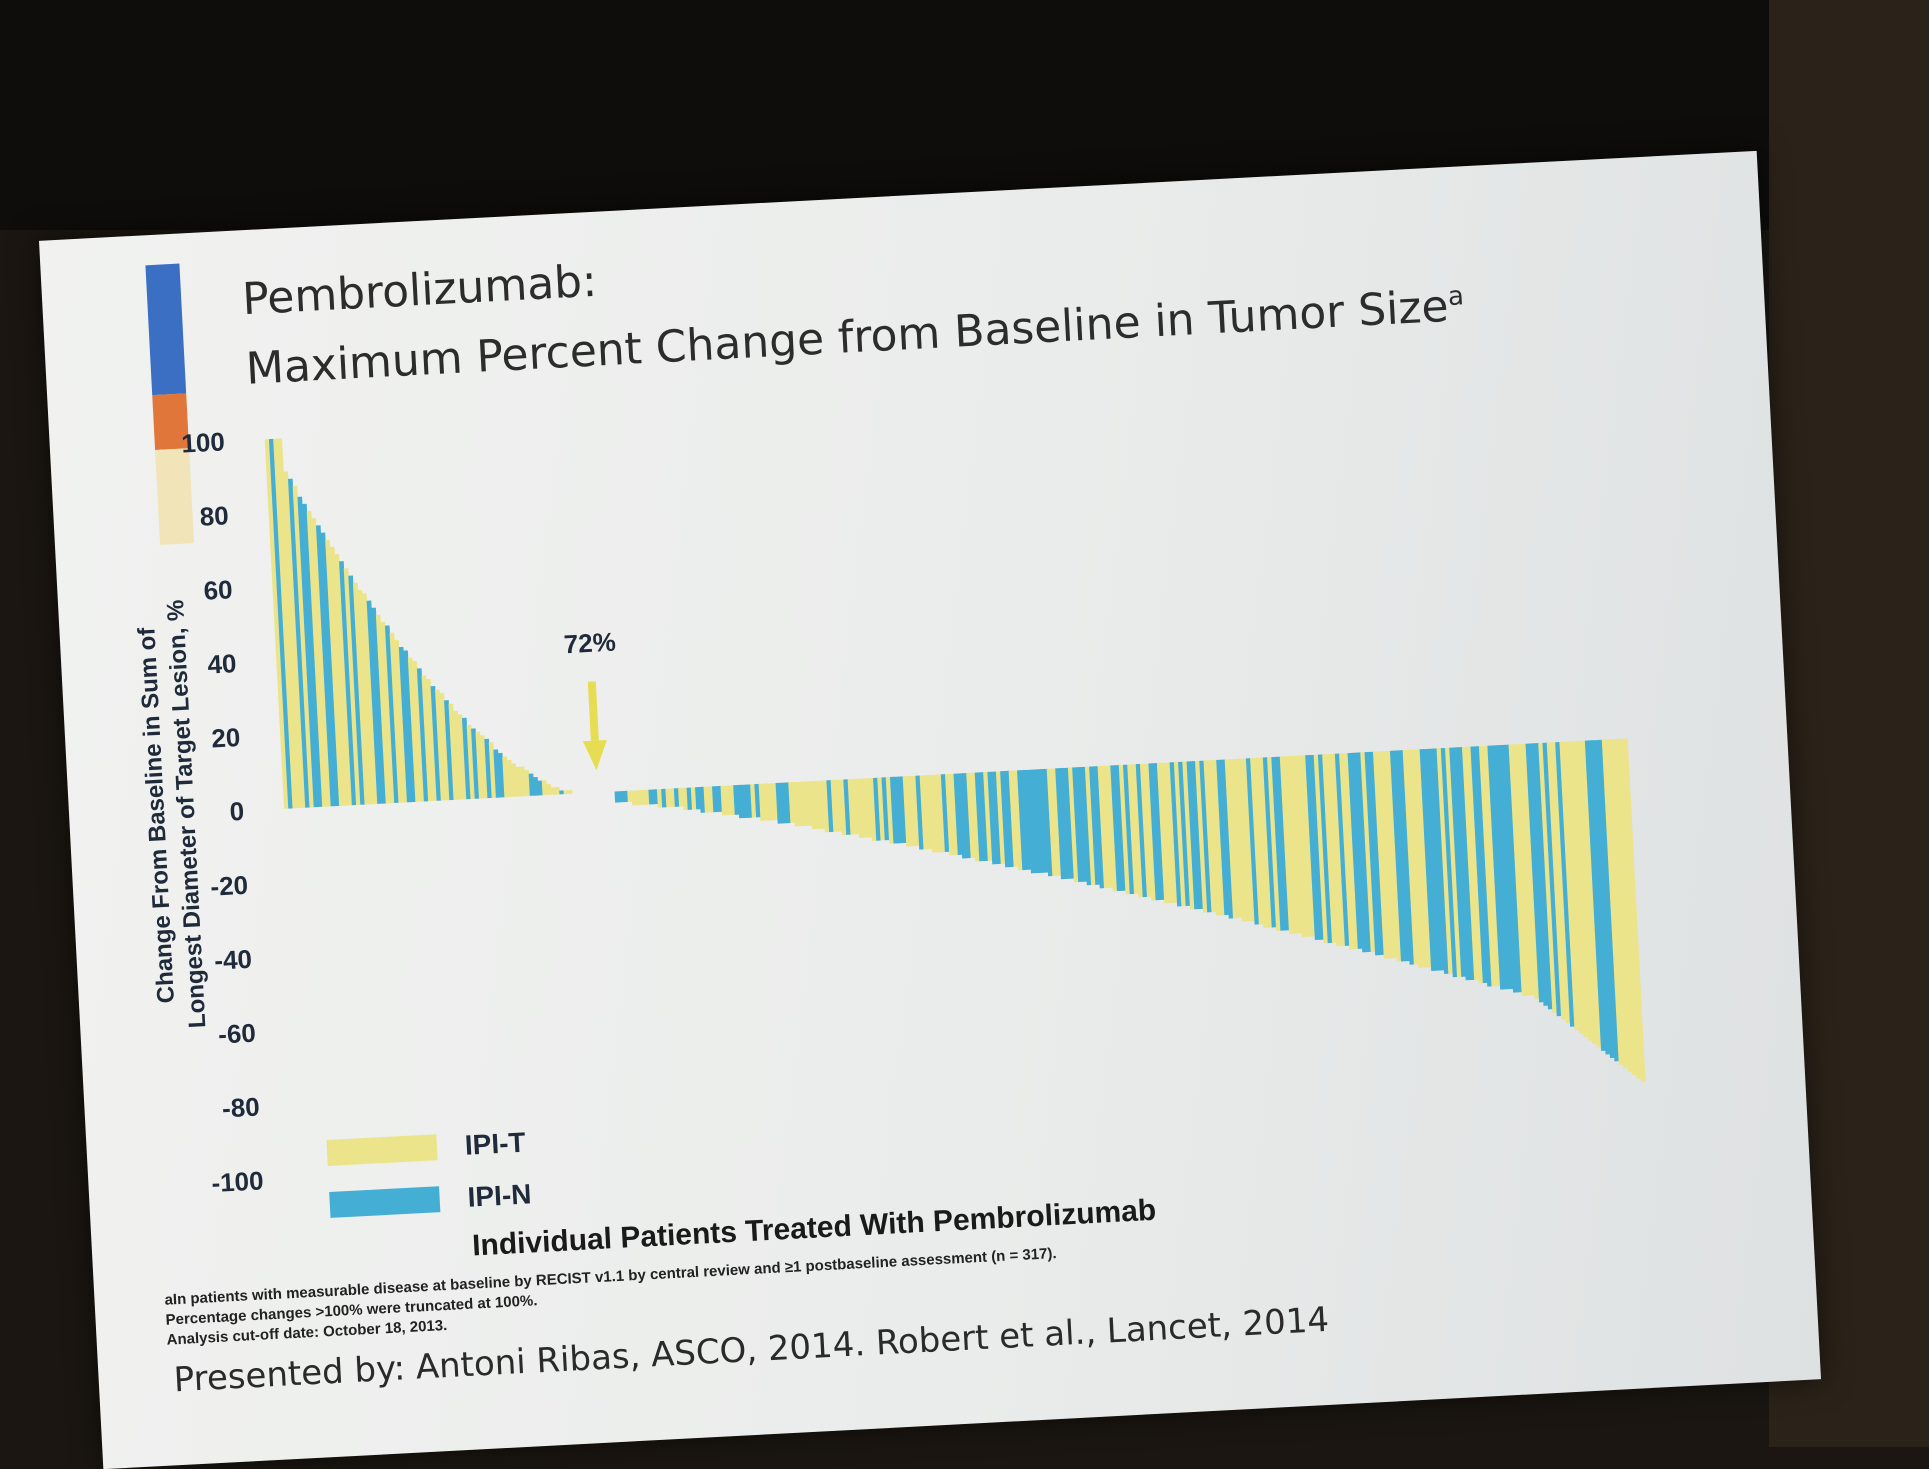 This screenshot has height=1469, width=1929. I want to click on annotation-arrow-head, so click(594, 755).